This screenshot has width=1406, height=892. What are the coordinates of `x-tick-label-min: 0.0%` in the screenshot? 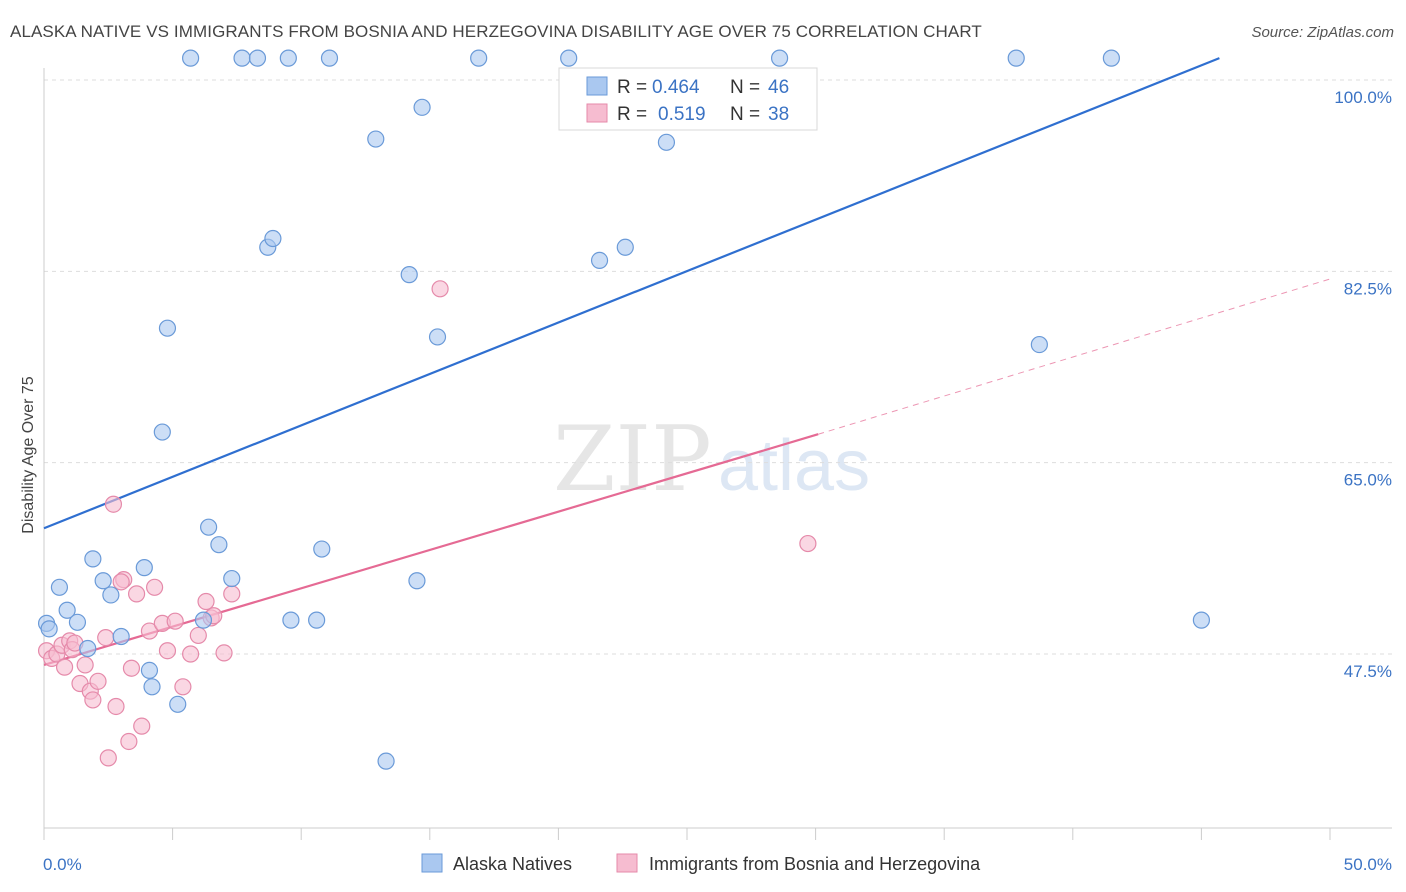 It's located at (62, 864).